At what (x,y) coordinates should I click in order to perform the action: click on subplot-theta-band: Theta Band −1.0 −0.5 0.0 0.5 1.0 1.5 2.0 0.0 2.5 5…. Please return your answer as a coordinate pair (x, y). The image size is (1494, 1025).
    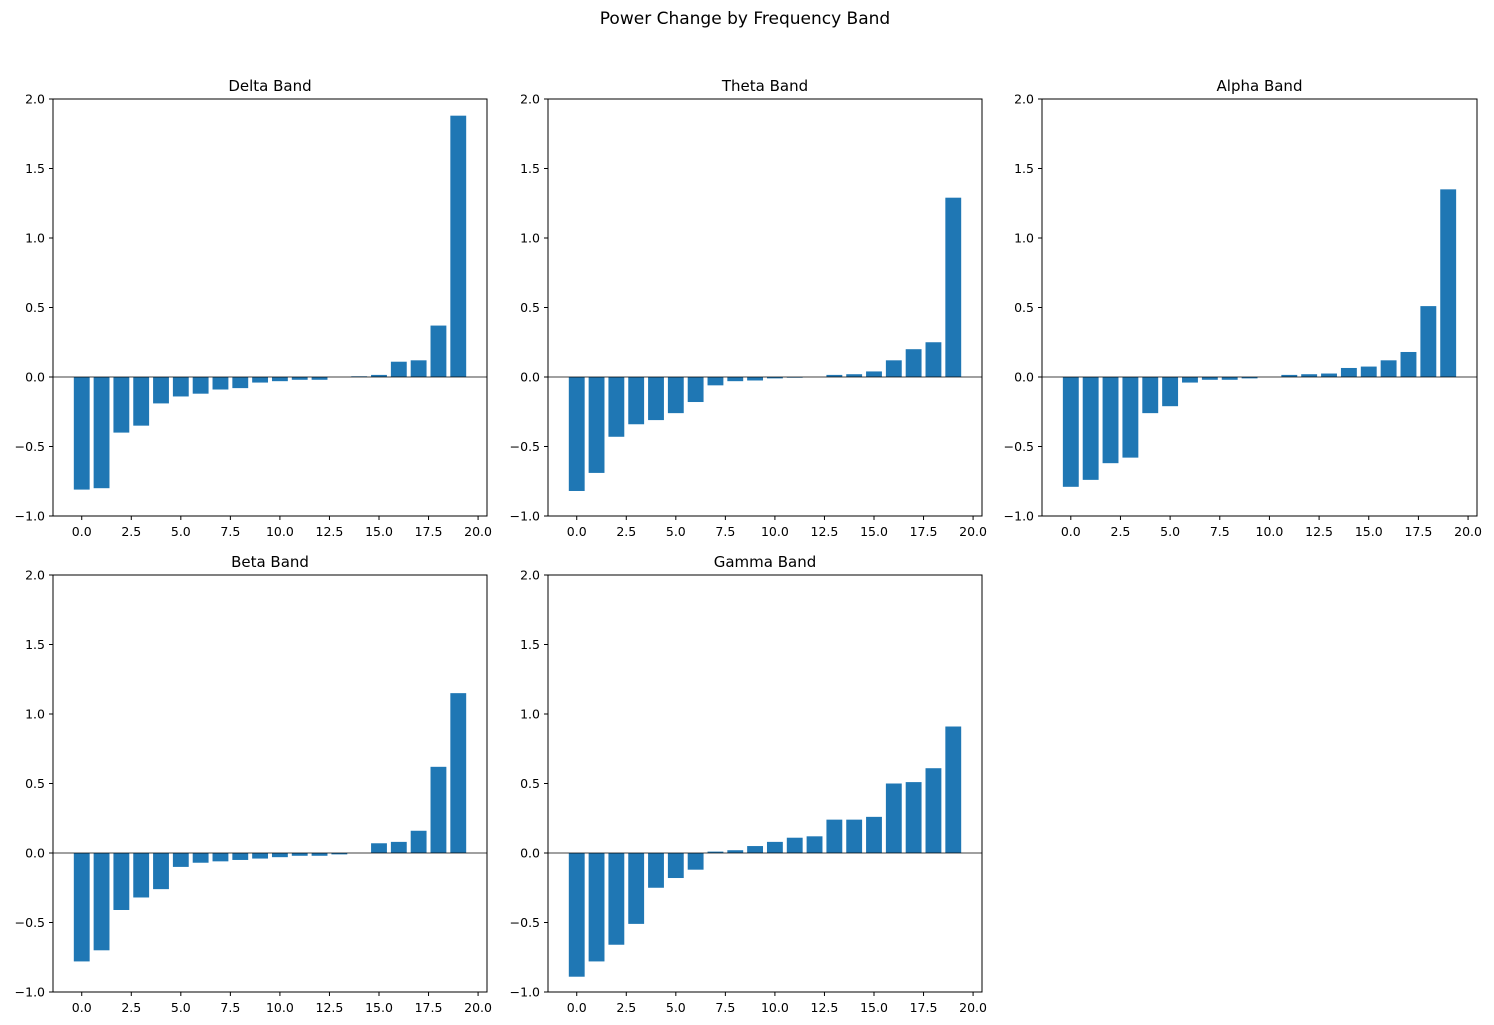
    Looking at the image, I should click on (748, 308).